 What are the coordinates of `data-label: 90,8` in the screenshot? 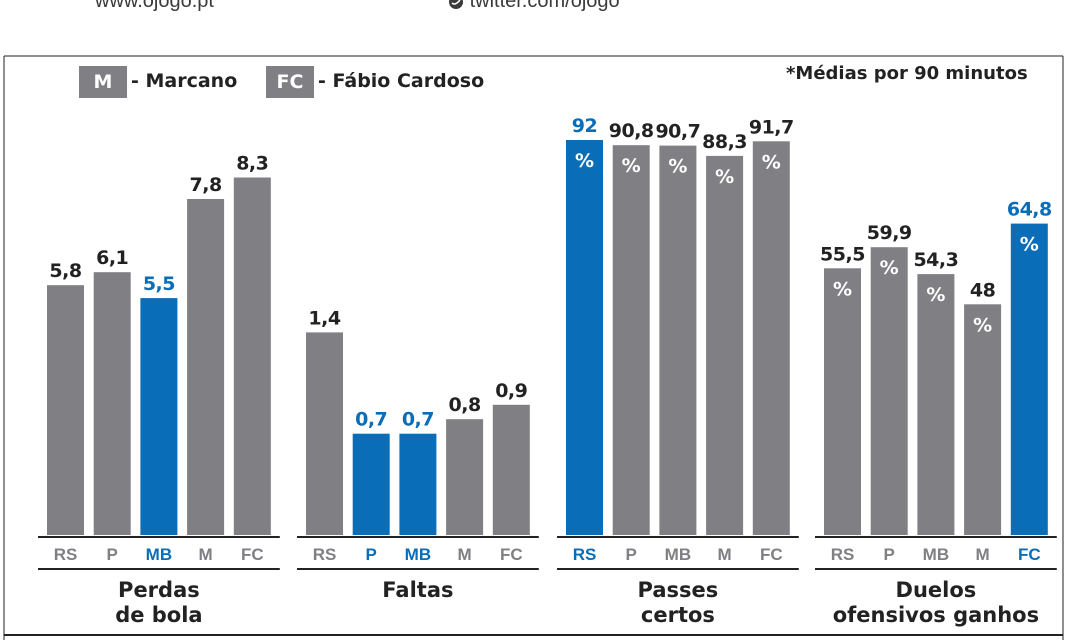 It's located at (631, 131).